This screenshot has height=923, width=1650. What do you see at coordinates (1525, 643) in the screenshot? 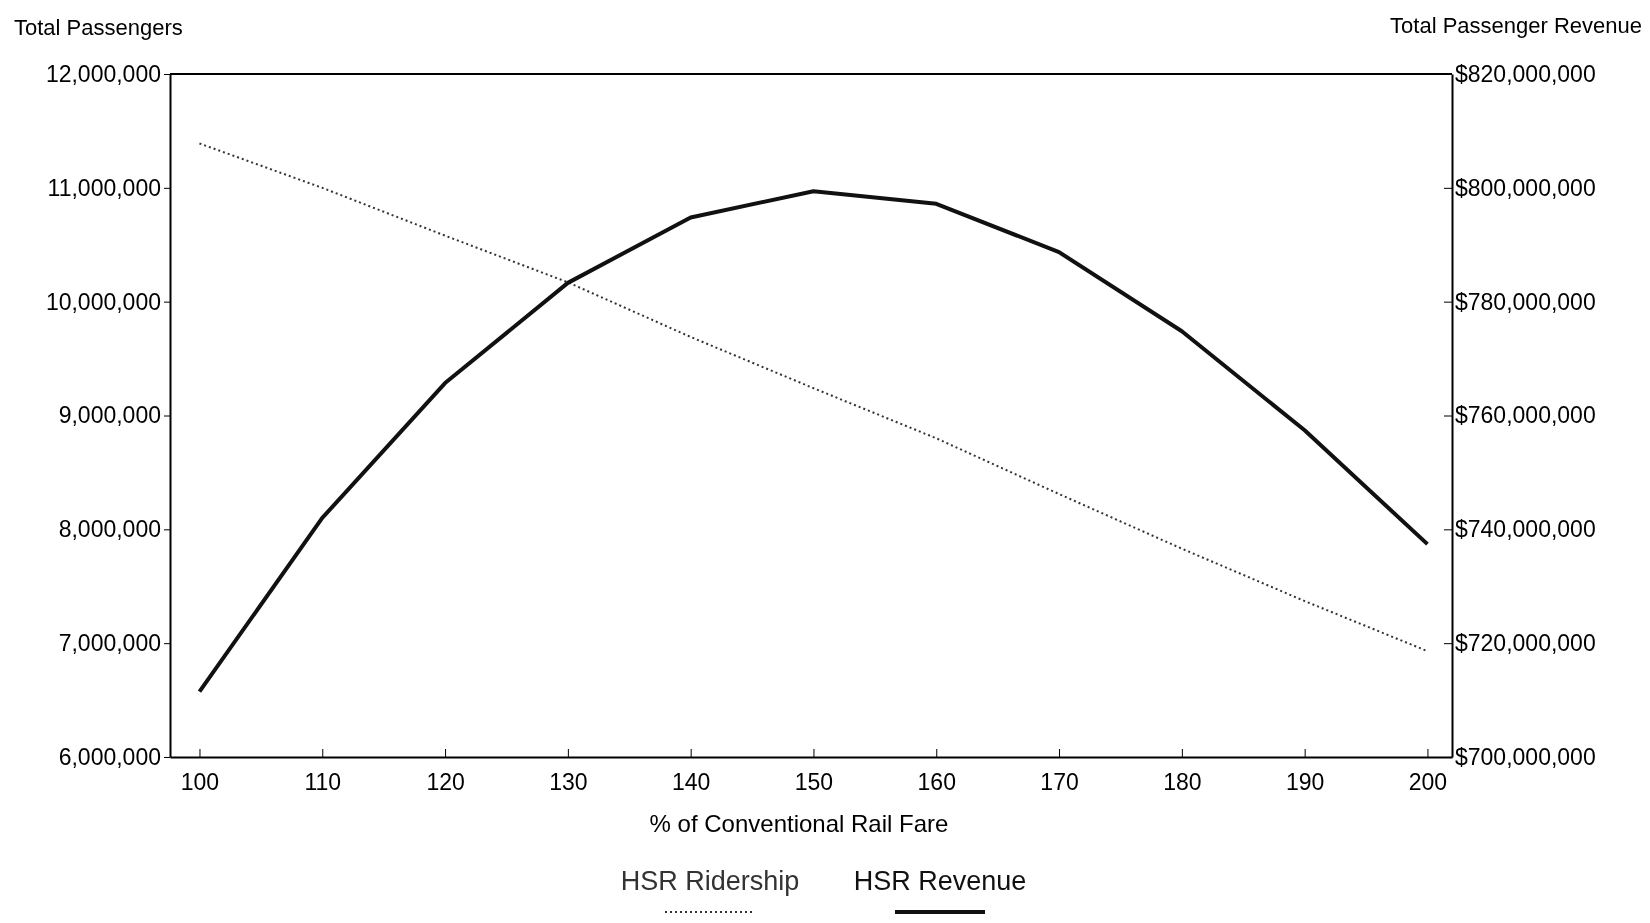
I see `y2-tick-label: $720,000,000` at bounding box center [1525, 643].